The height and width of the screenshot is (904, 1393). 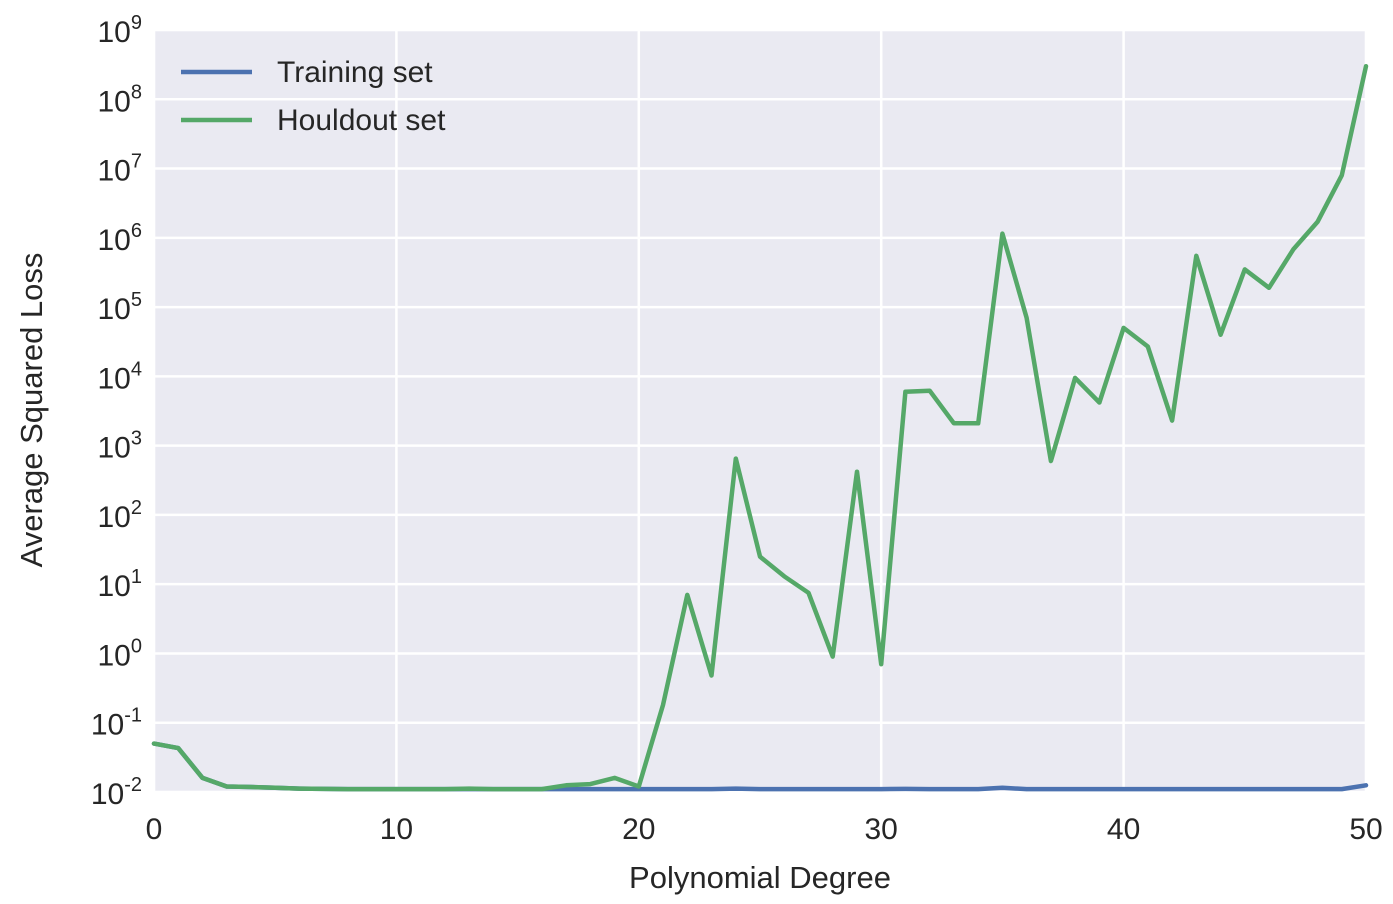 I want to click on y-tick-label: 10⁹, so click(x=120, y=30).